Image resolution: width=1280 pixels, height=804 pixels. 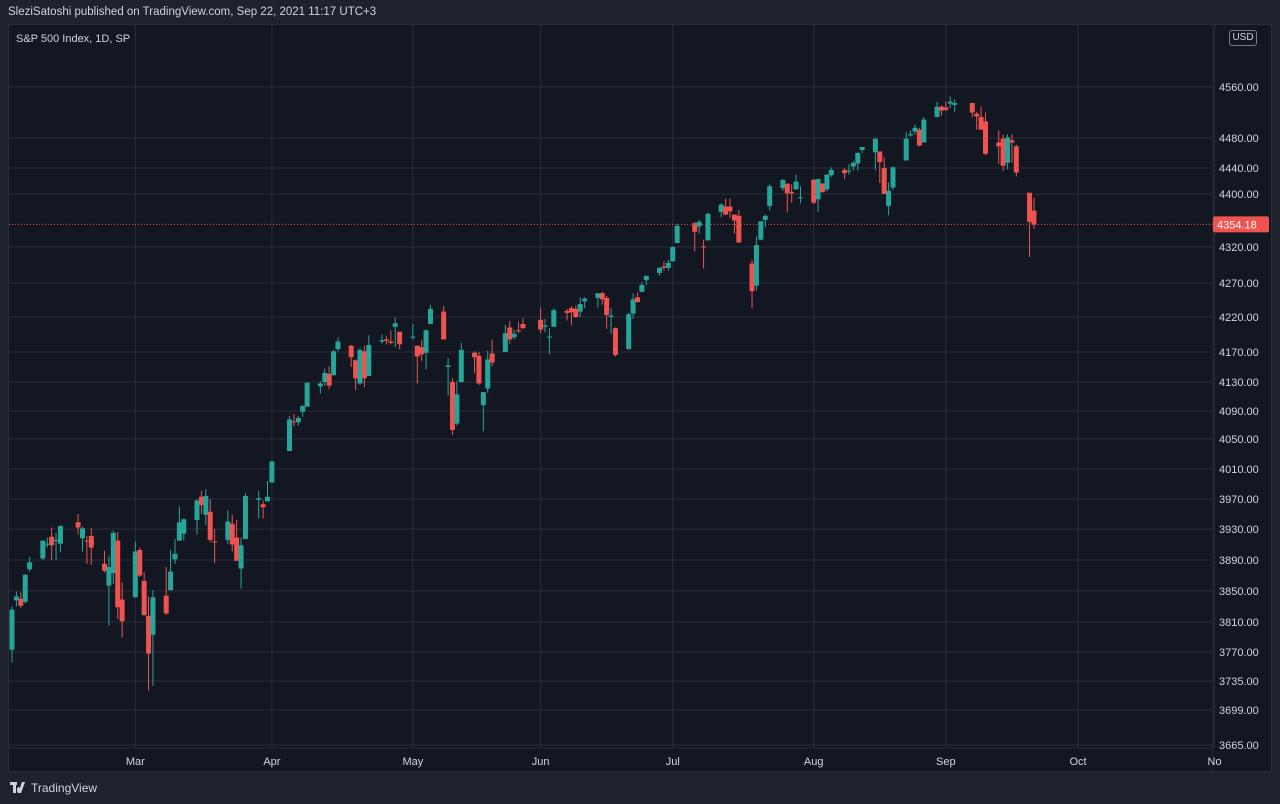 I want to click on y-tick-label: 4400.00, so click(x=1239, y=195).